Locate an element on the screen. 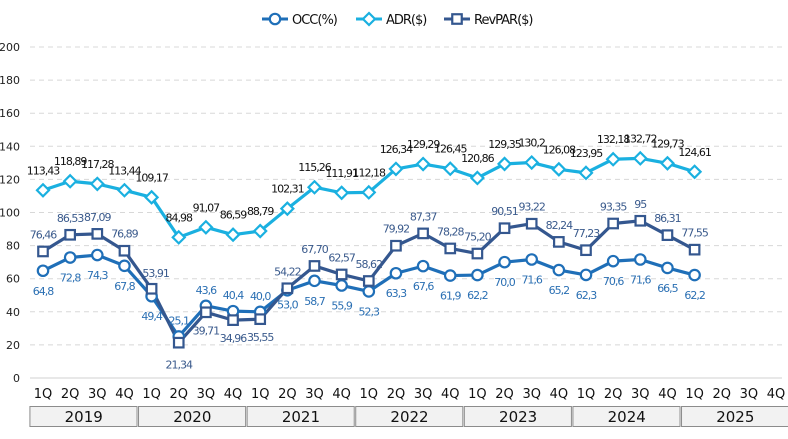  y-tick-label: 60 is located at coordinates (13, 279).